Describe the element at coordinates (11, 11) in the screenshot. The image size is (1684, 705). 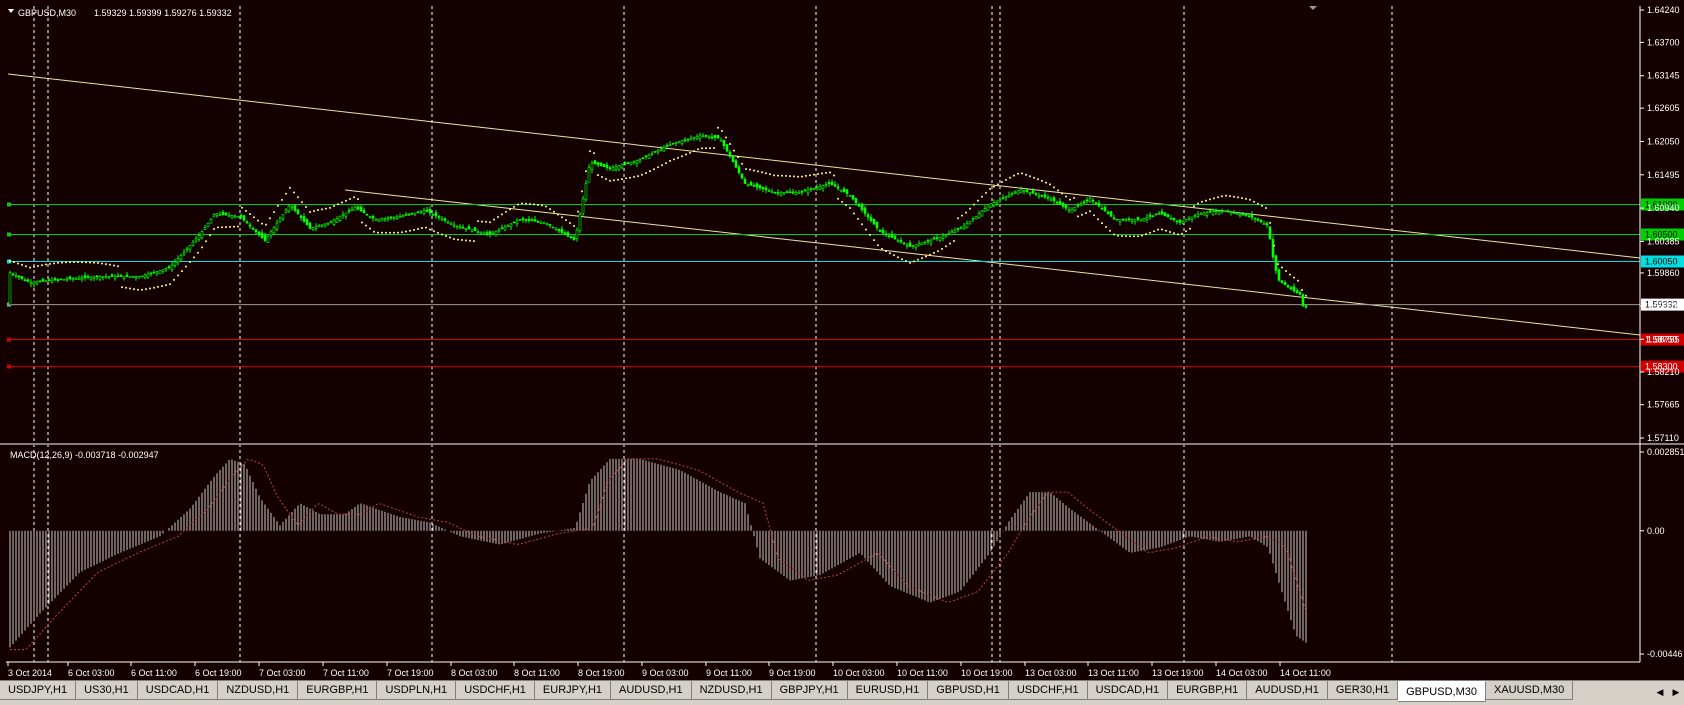
I see `chart-menu-arrow-icon` at that location.